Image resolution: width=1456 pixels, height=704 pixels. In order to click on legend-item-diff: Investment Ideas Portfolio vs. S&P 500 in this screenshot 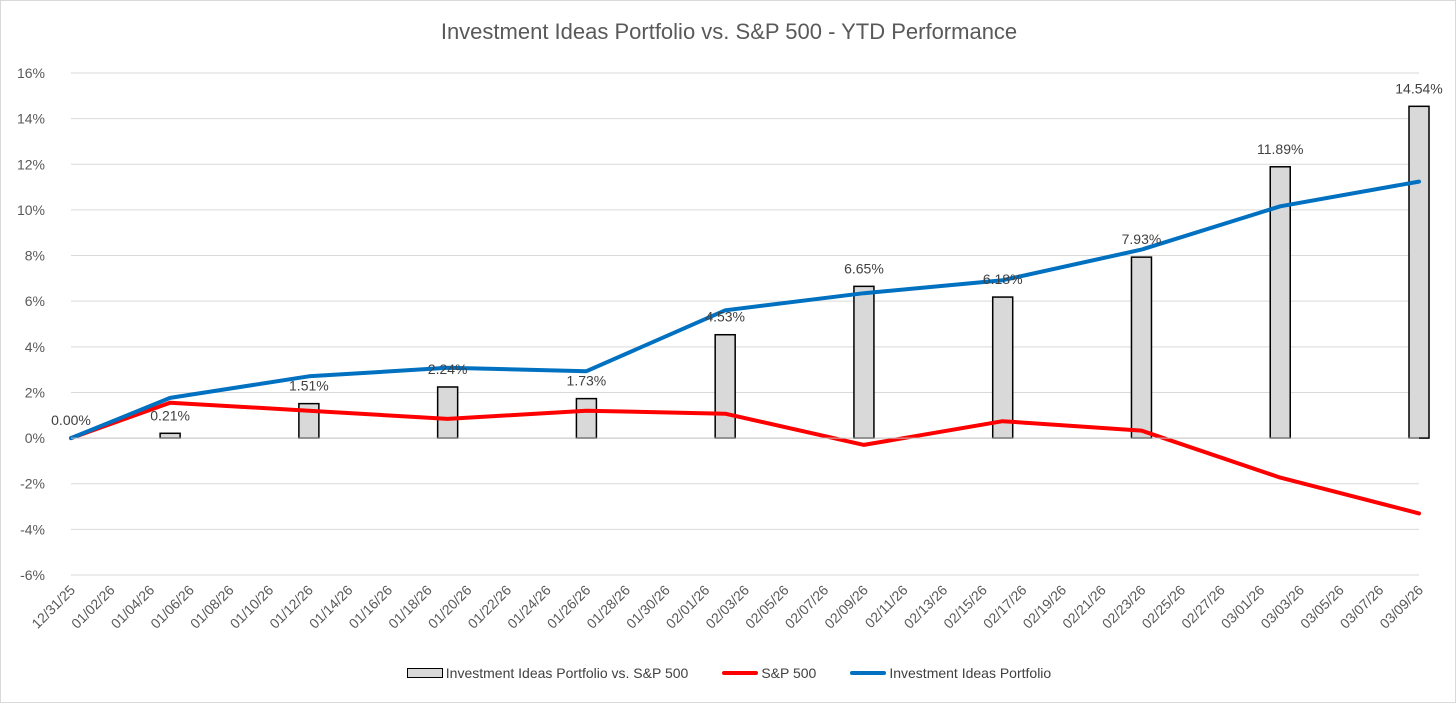, I will do `click(547, 673)`.